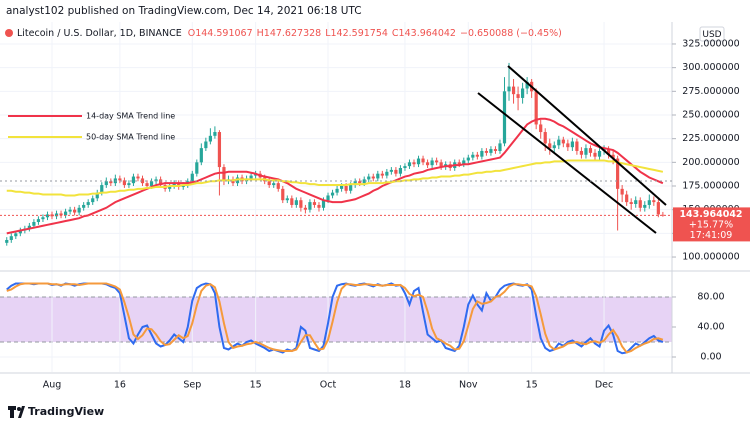  What do you see at coordinates (710, 138) in the screenshot?
I see `y-tick-label: 225.000000` at bounding box center [710, 138].